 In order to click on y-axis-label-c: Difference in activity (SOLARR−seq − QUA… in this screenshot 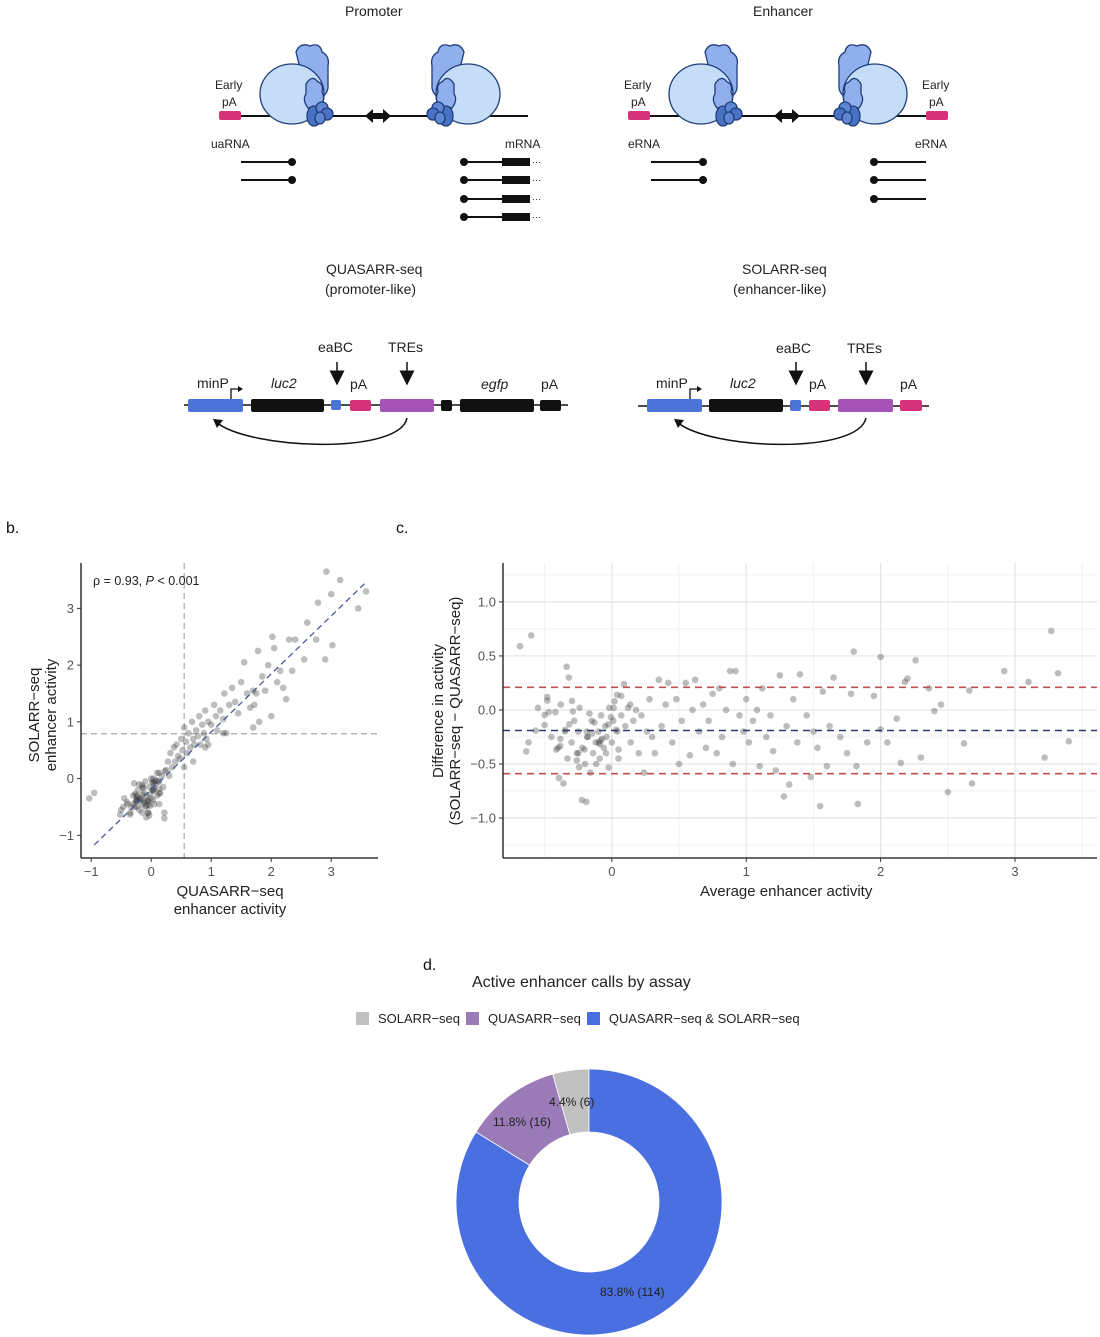, I will do `click(447, 711)`.